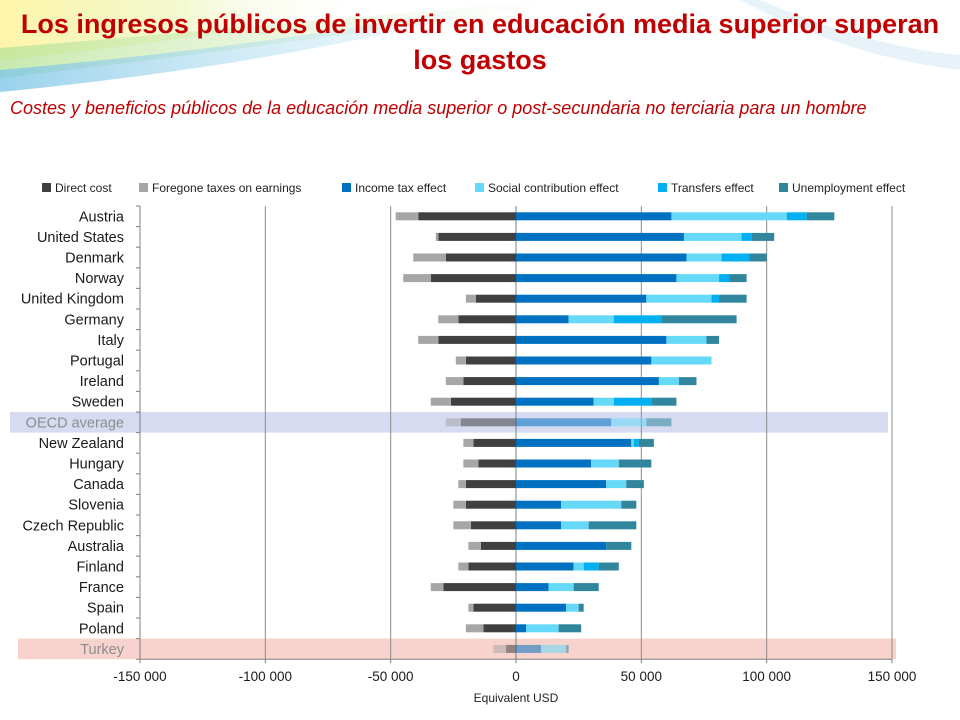 This screenshot has width=960, height=720. What do you see at coordinates (587, 381) in the screenshot?
I see `bar-ireland-income-tax-effect` at bounding box center [587, 381].